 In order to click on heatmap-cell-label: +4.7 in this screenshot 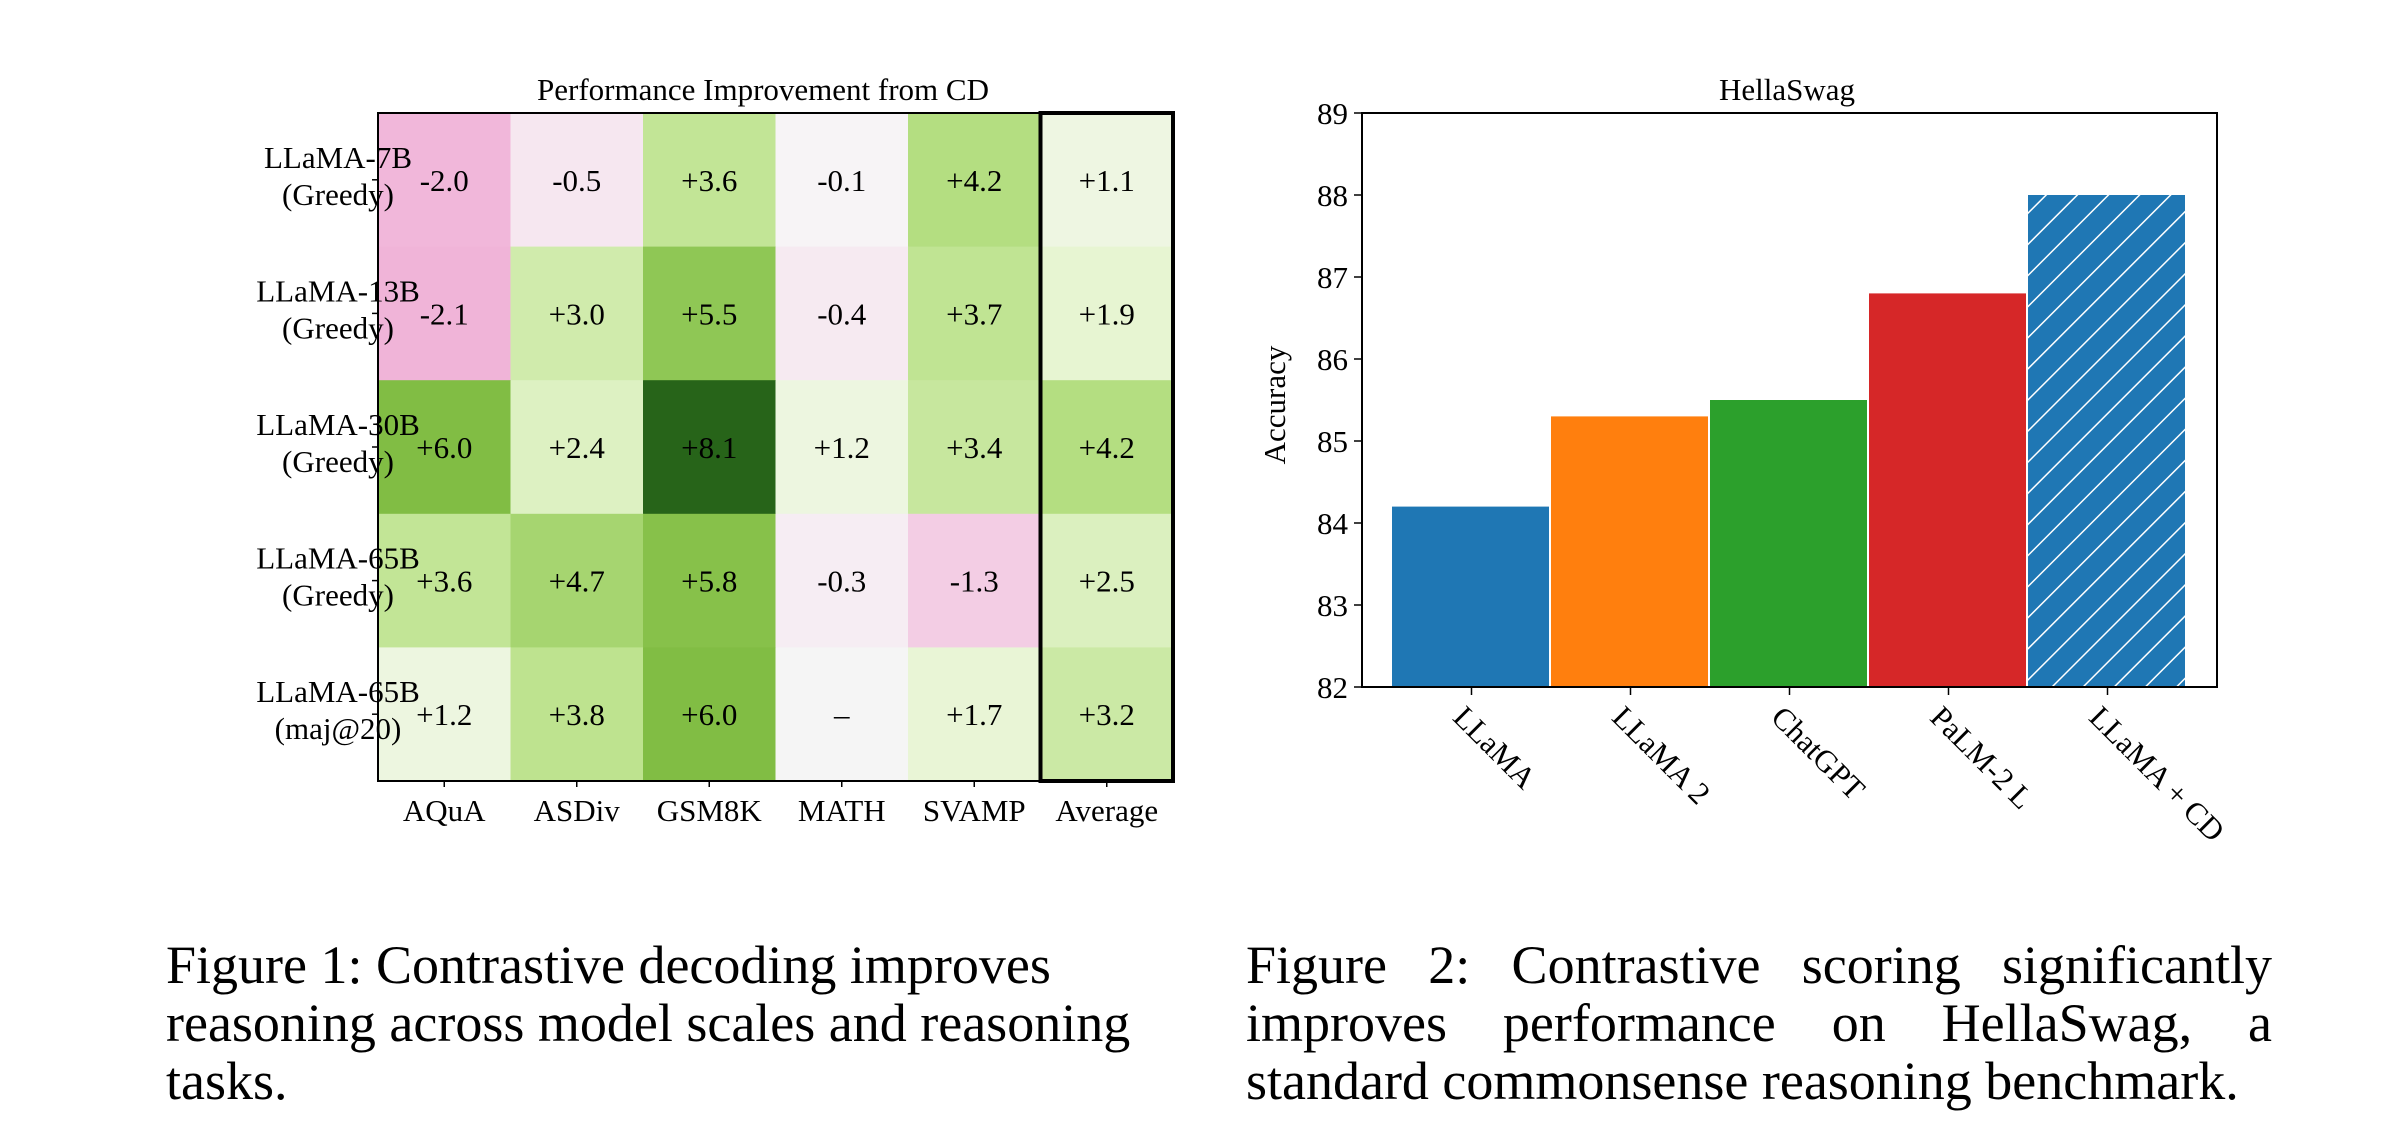, I will do `click(577, 581)`.